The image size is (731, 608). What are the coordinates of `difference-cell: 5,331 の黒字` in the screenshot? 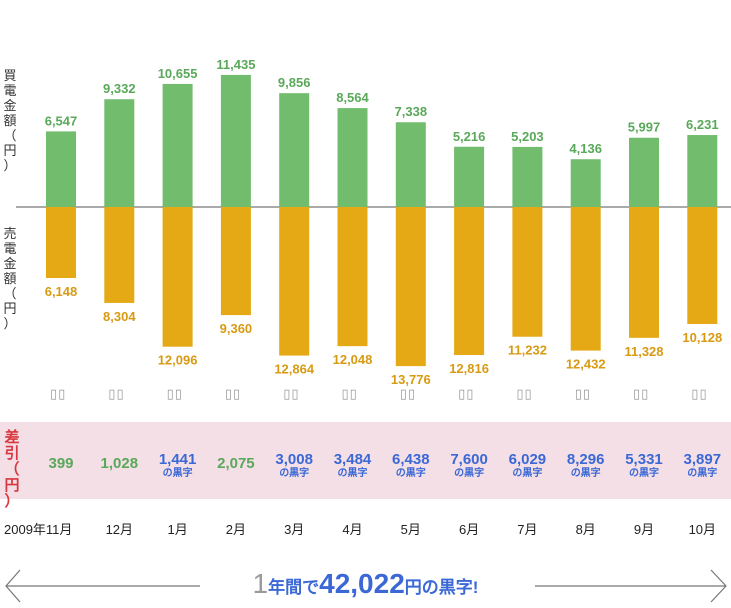 It's located at (644, 466).